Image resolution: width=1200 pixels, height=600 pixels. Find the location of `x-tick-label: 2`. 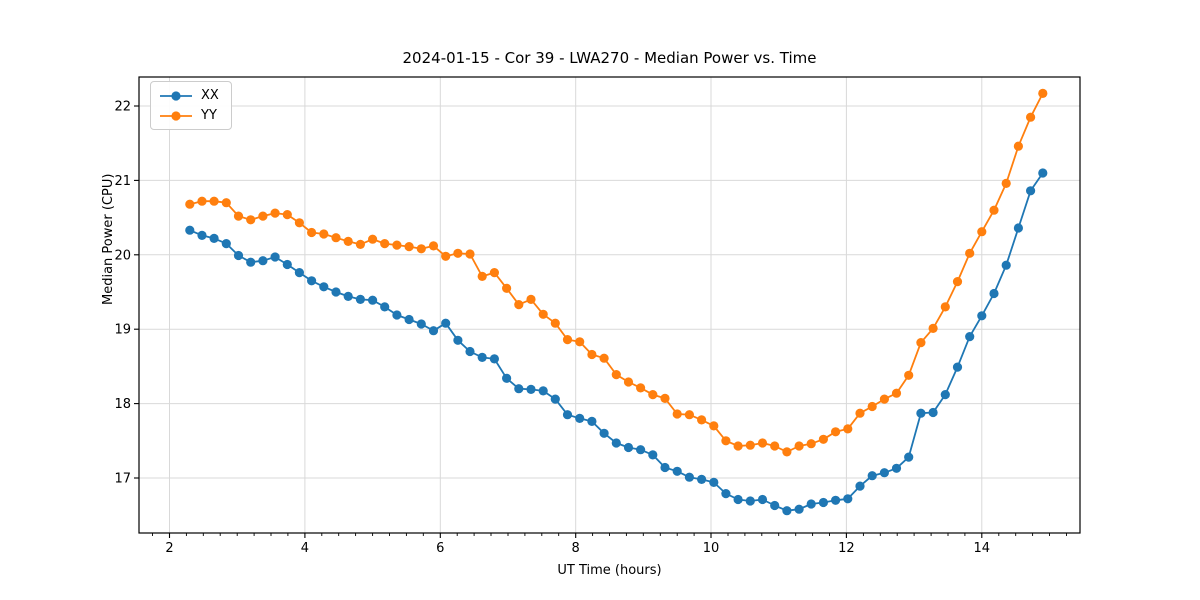

x-tick-label: 2 is located at coordinates (169, 548).